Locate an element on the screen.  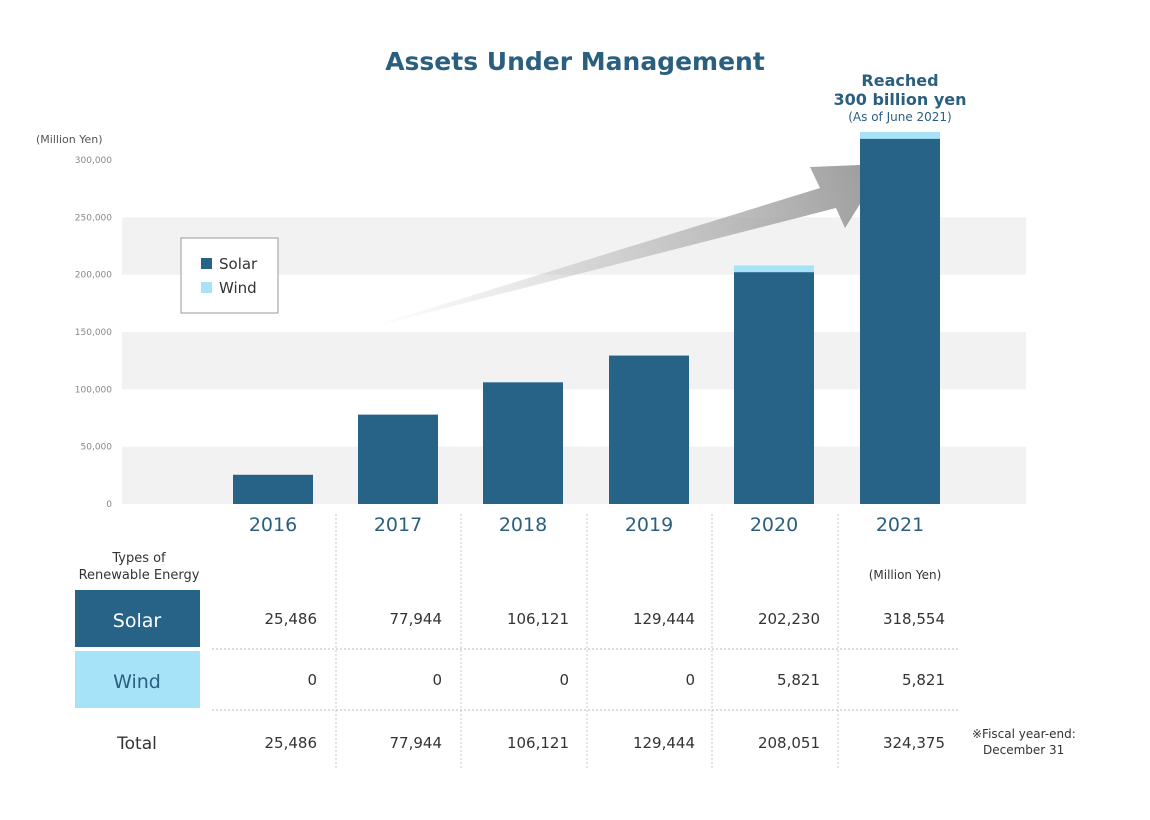
y-tick-label: 150,000 is located at coordinates (93, 333).